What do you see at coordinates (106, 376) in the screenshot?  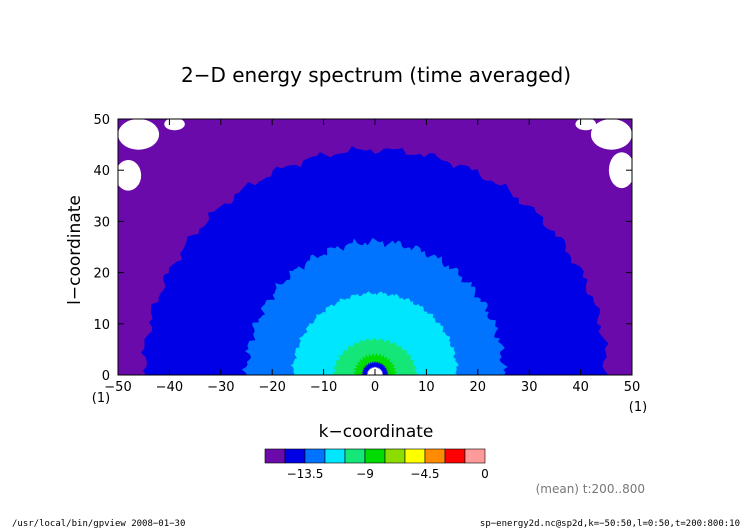 I see `y-tick-label: 0` at bounding box center [106, 376].